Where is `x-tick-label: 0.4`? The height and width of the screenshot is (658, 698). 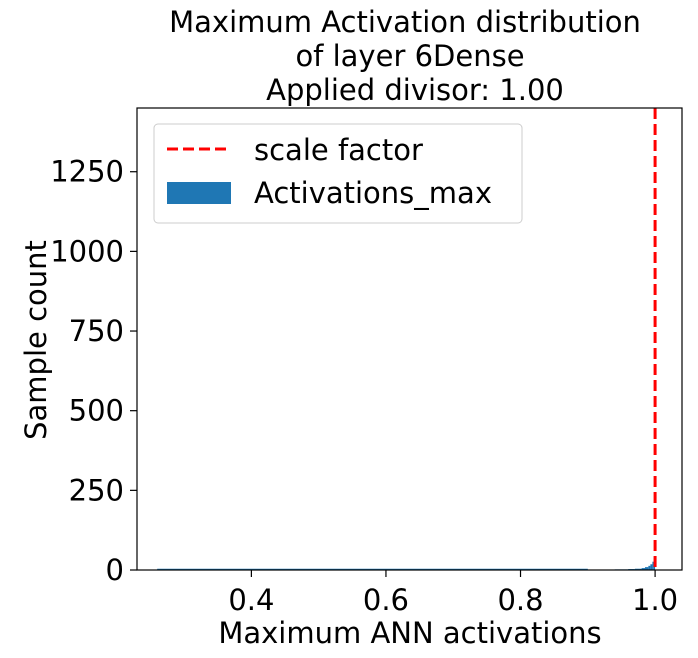 x-tick-label: 0.4 is located at coordinates (251, 600).